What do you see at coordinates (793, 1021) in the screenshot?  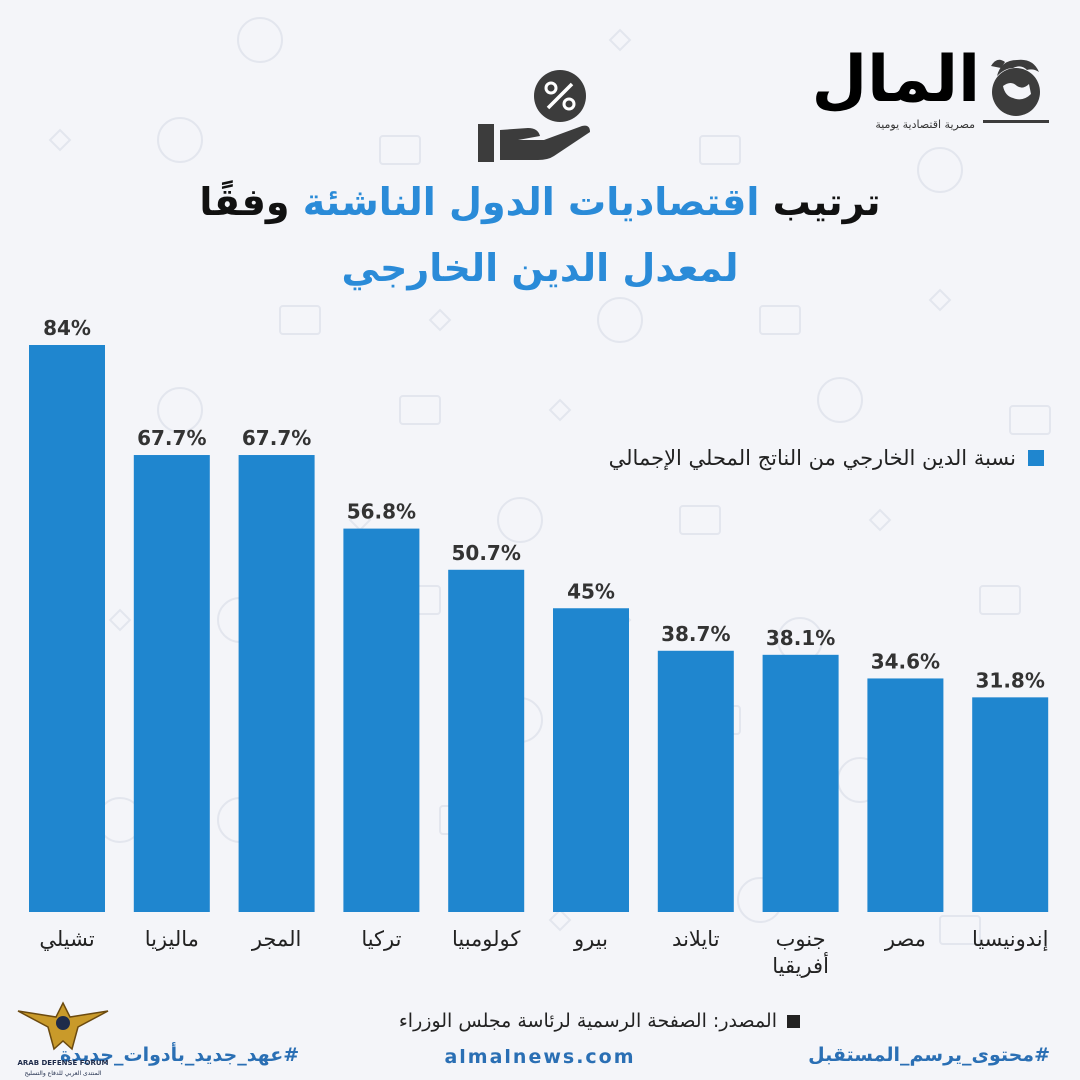 I see `square-bullet-icon` at bounding box center [793, 1021].